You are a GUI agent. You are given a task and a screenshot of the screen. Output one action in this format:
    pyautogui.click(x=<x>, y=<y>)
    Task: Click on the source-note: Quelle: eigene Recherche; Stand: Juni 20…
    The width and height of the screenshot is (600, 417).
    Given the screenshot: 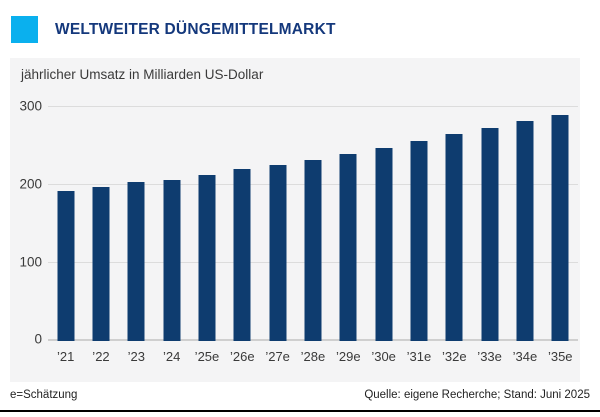 What is the action you would take?
    pyautogui.click(x=477, y=395)
    